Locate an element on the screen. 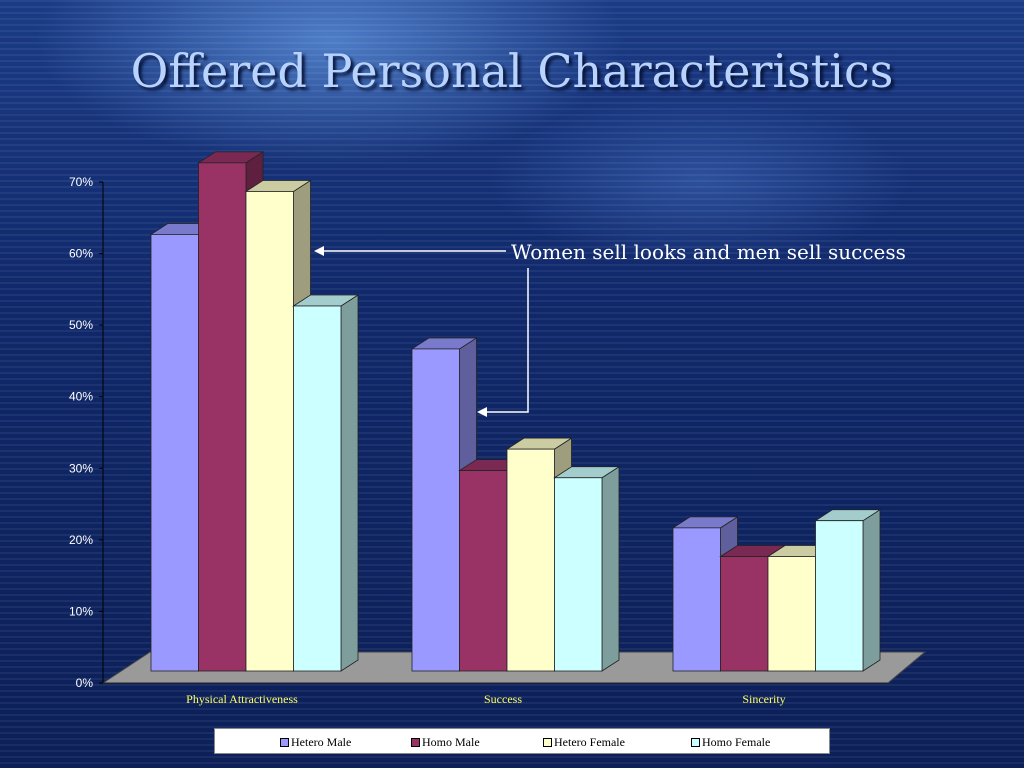 This screenshot has width=1024, height=768. y-tick-label: 20% is located at coordinates (81, 540).